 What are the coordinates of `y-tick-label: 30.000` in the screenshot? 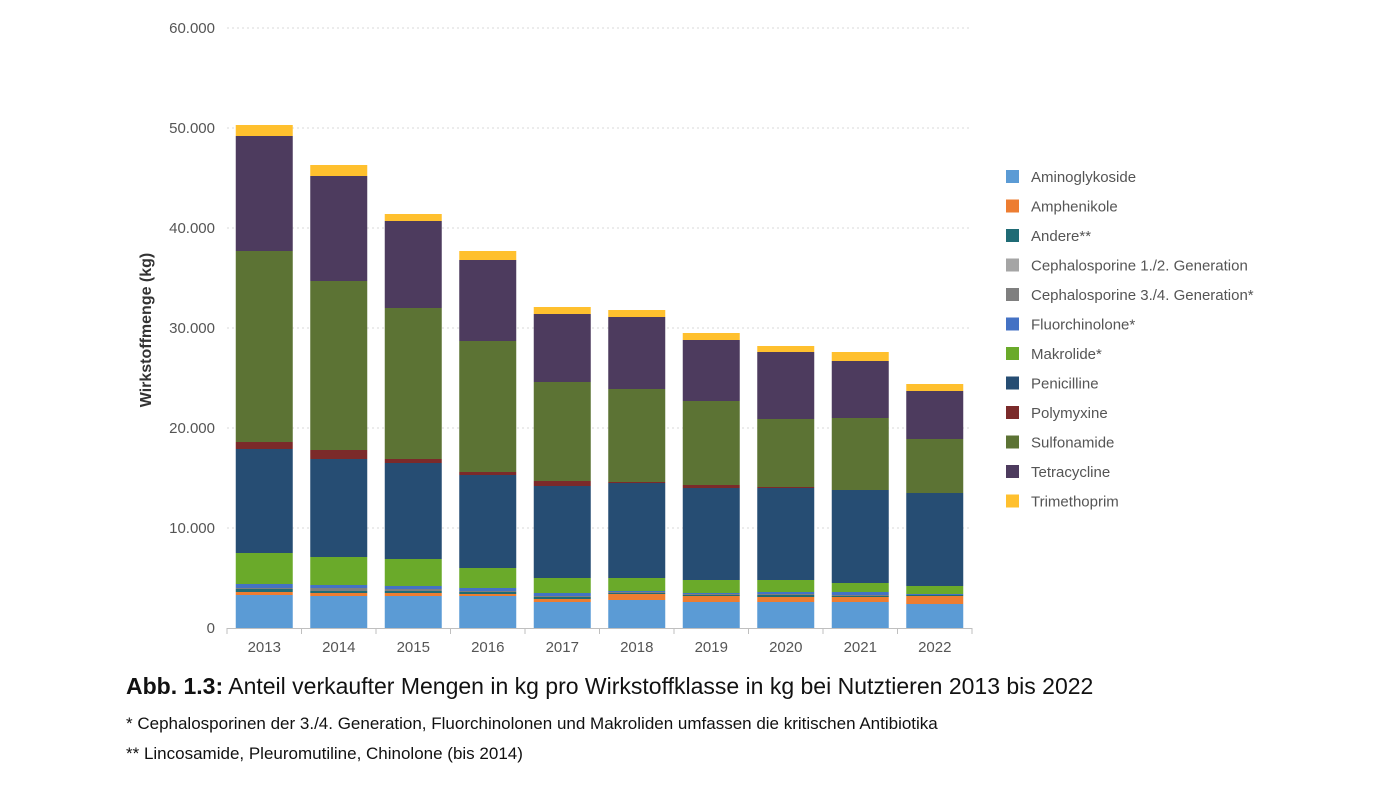 It's located at (192, 328).